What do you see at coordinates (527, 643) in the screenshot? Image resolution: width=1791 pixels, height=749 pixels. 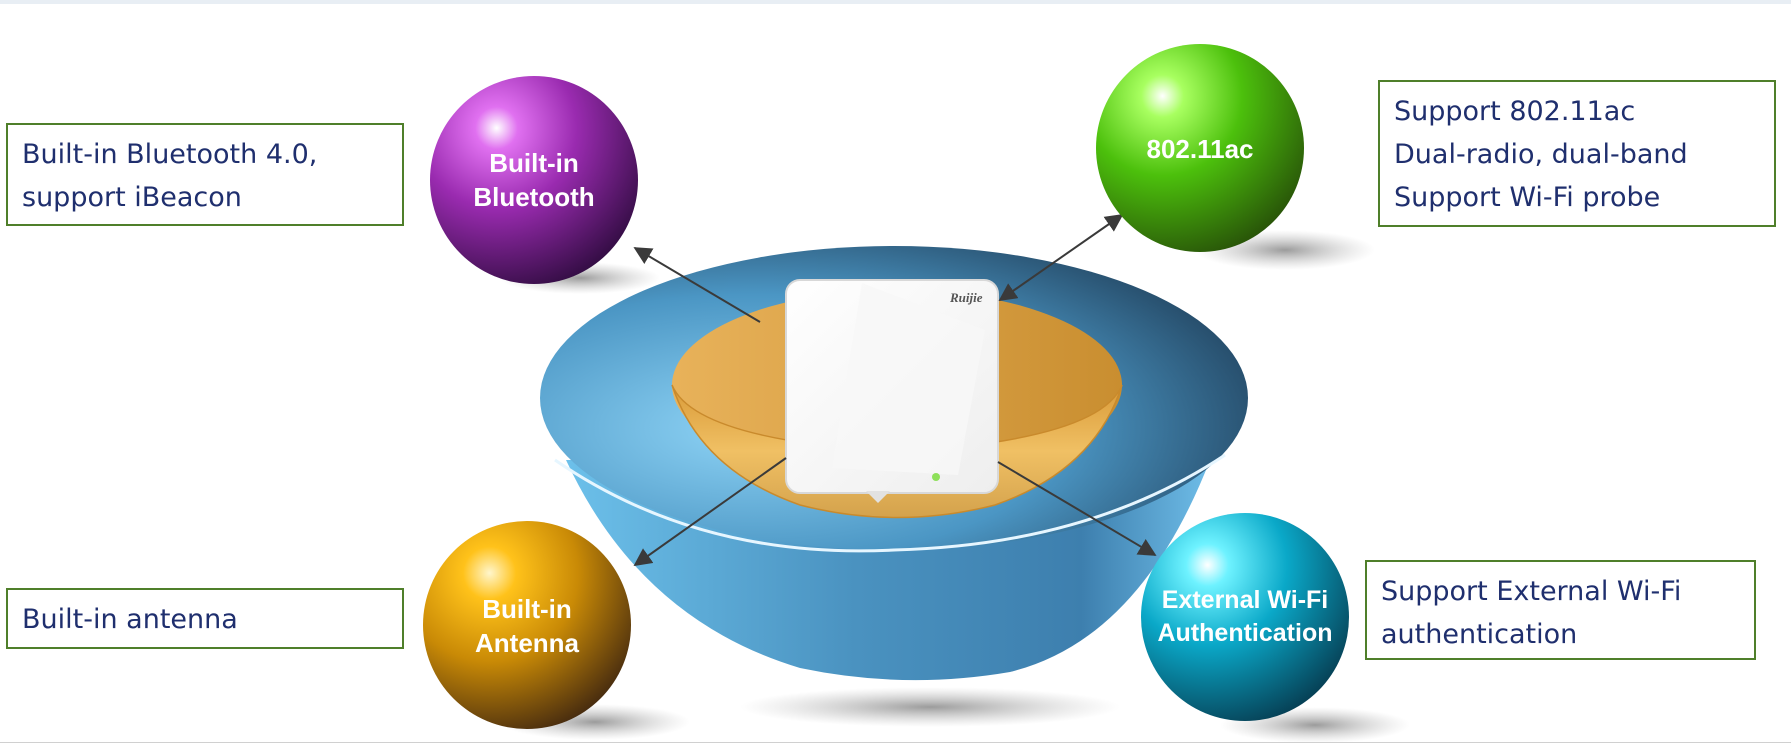 I see `antenna-orb-line-2: Antenna` at bounding box center [527, 643].